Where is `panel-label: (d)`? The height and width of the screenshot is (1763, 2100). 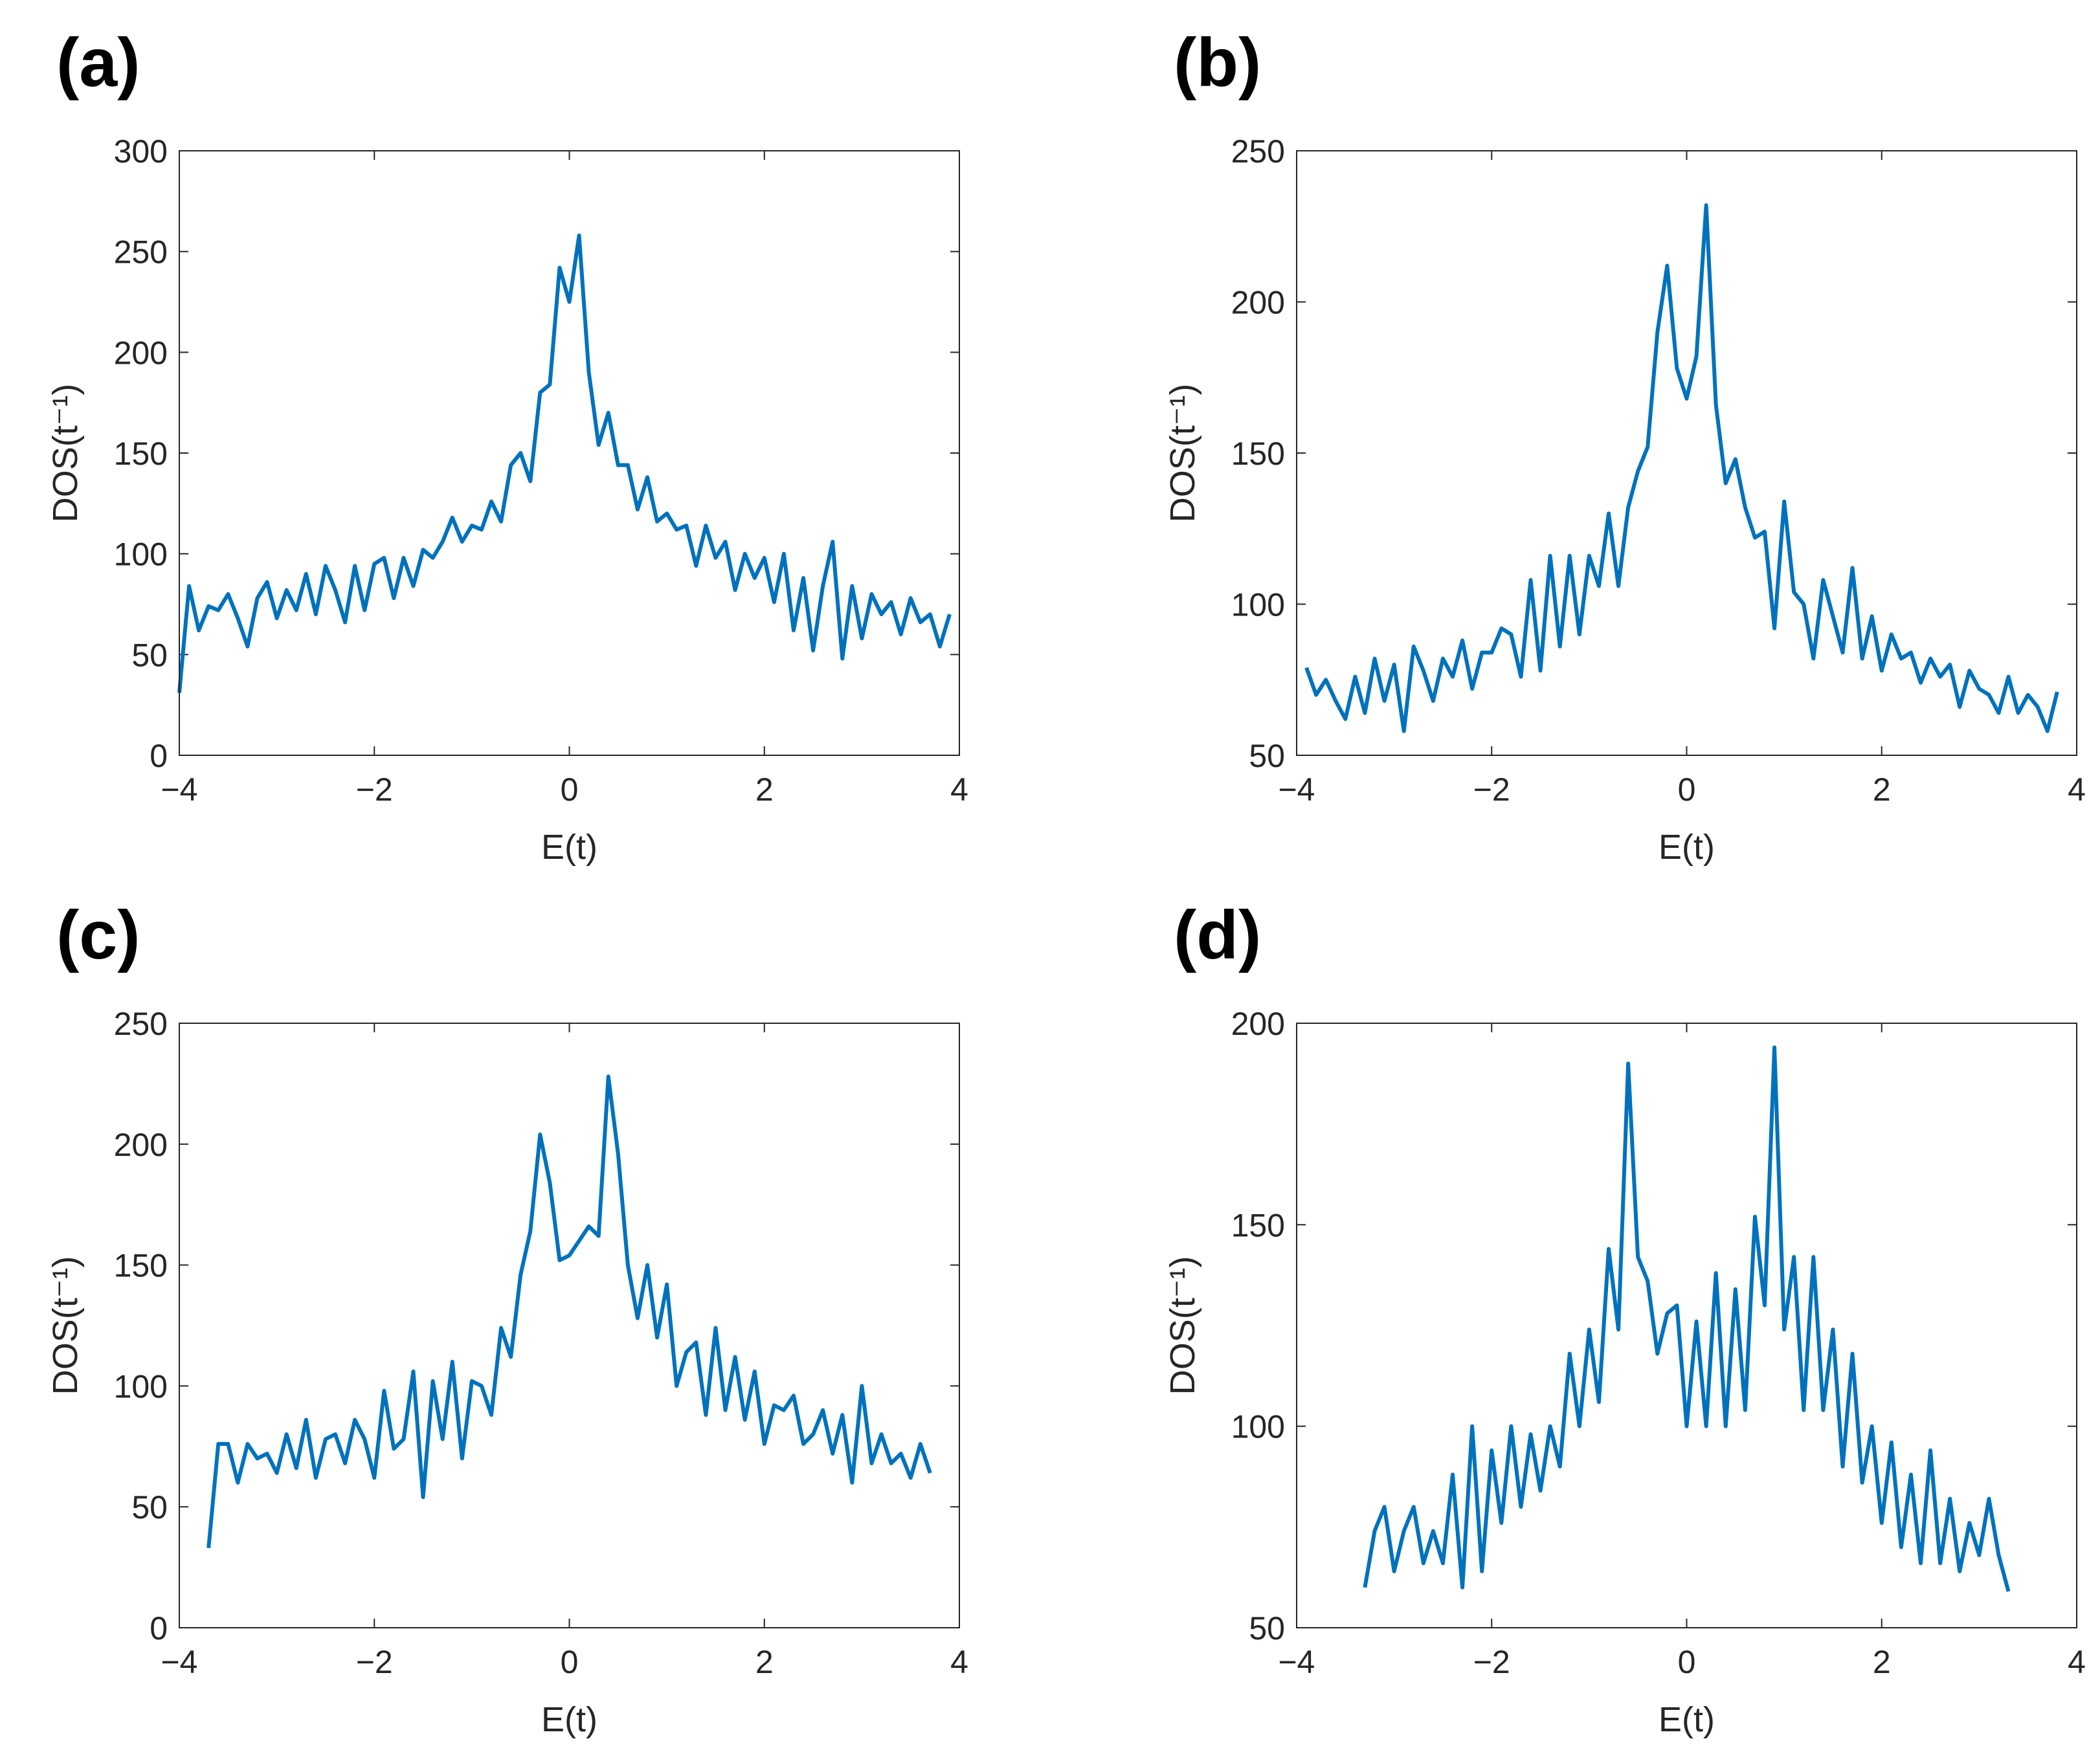
panel-label: (d) is located at coordinates (1217, 935).